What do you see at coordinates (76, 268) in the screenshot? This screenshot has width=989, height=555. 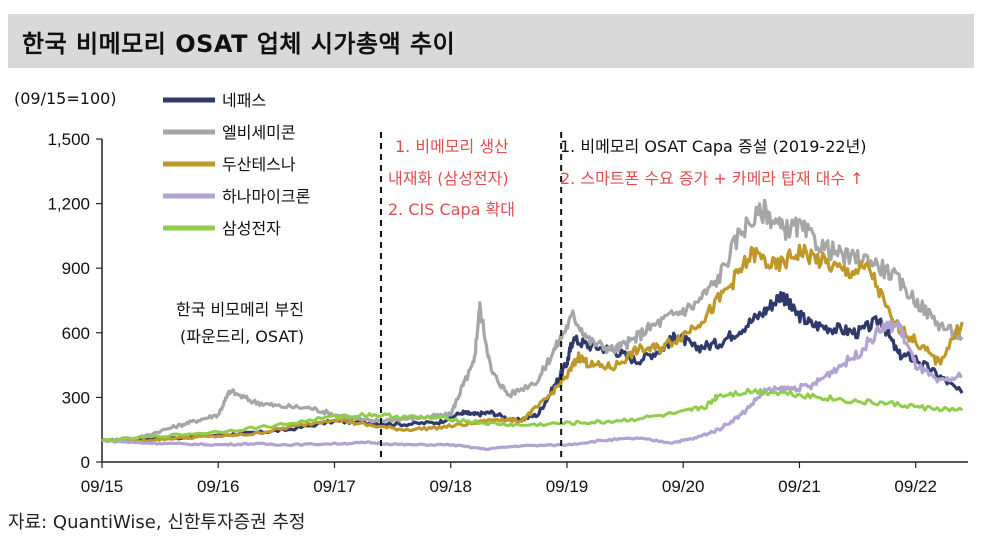 I see `y-tick-label: 900` at bounding box center [76, 268].